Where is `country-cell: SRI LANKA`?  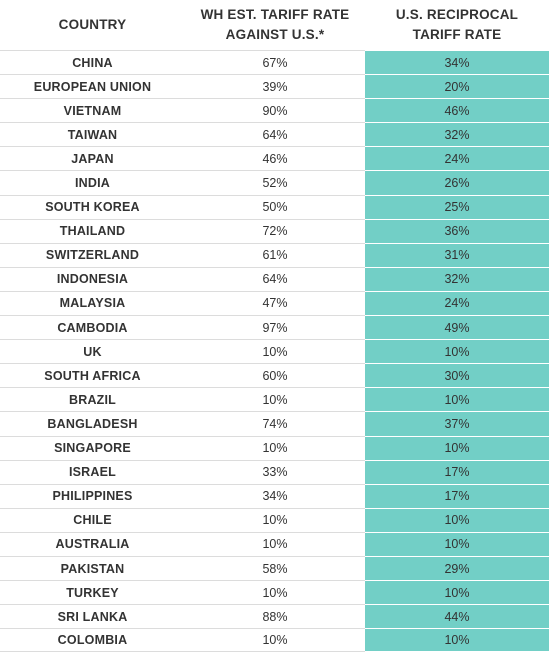 country-cell: SRI LANKA is located at coordinates (92, 616).